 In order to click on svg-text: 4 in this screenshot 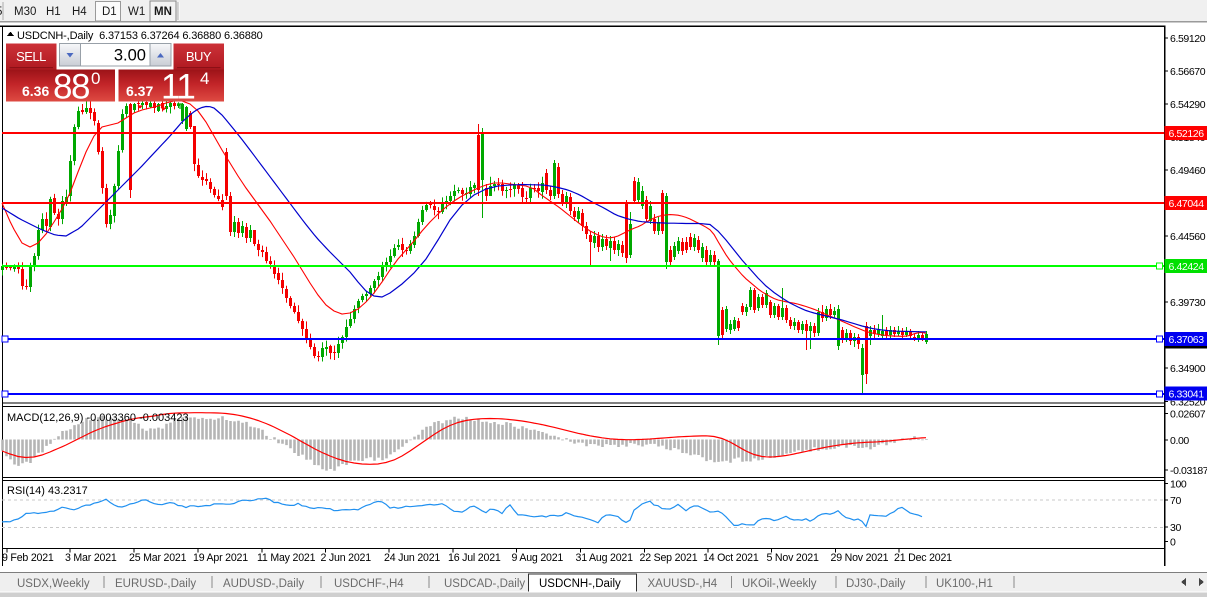, I will do `click(204, 78)`.